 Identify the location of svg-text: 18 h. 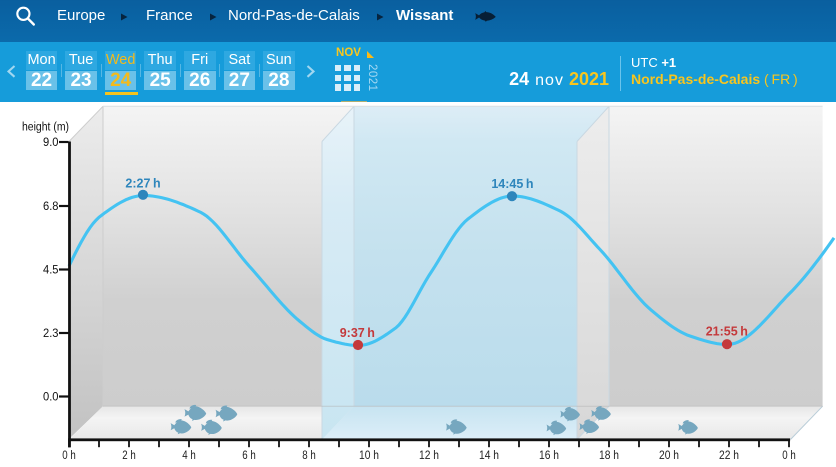
(609, 456).